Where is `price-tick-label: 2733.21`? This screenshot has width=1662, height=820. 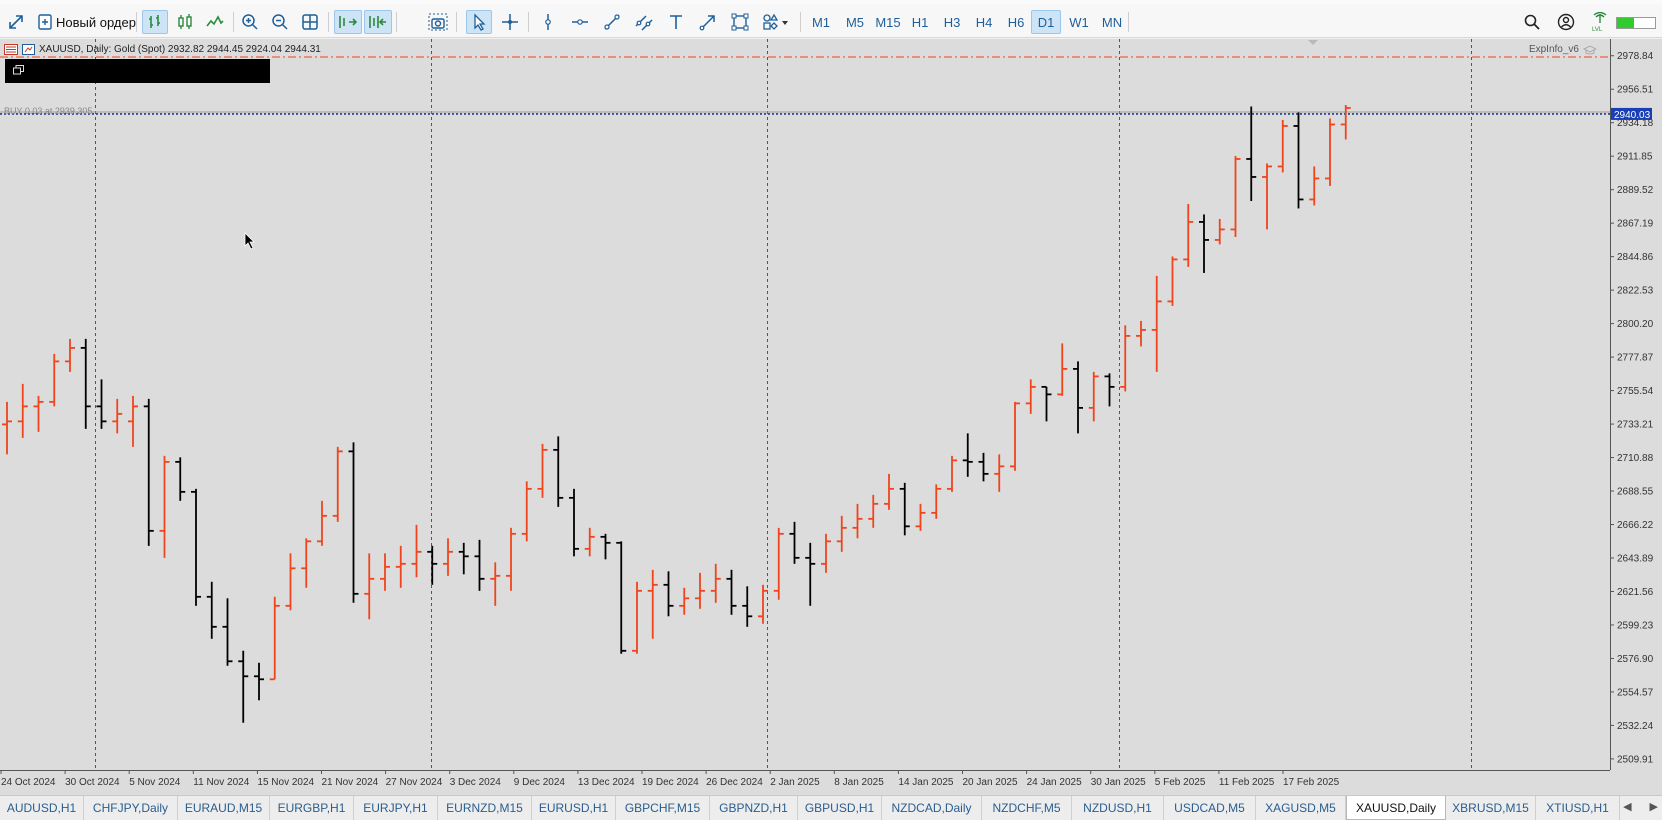 price-tick-label: 2733.21 is located at coordinates (1635, 425).